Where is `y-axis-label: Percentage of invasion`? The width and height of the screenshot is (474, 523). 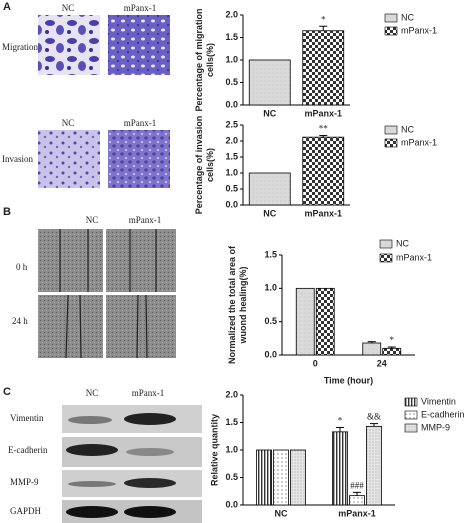 y-axis-label: Percentage of invasion is located at coordinates (199, 165).